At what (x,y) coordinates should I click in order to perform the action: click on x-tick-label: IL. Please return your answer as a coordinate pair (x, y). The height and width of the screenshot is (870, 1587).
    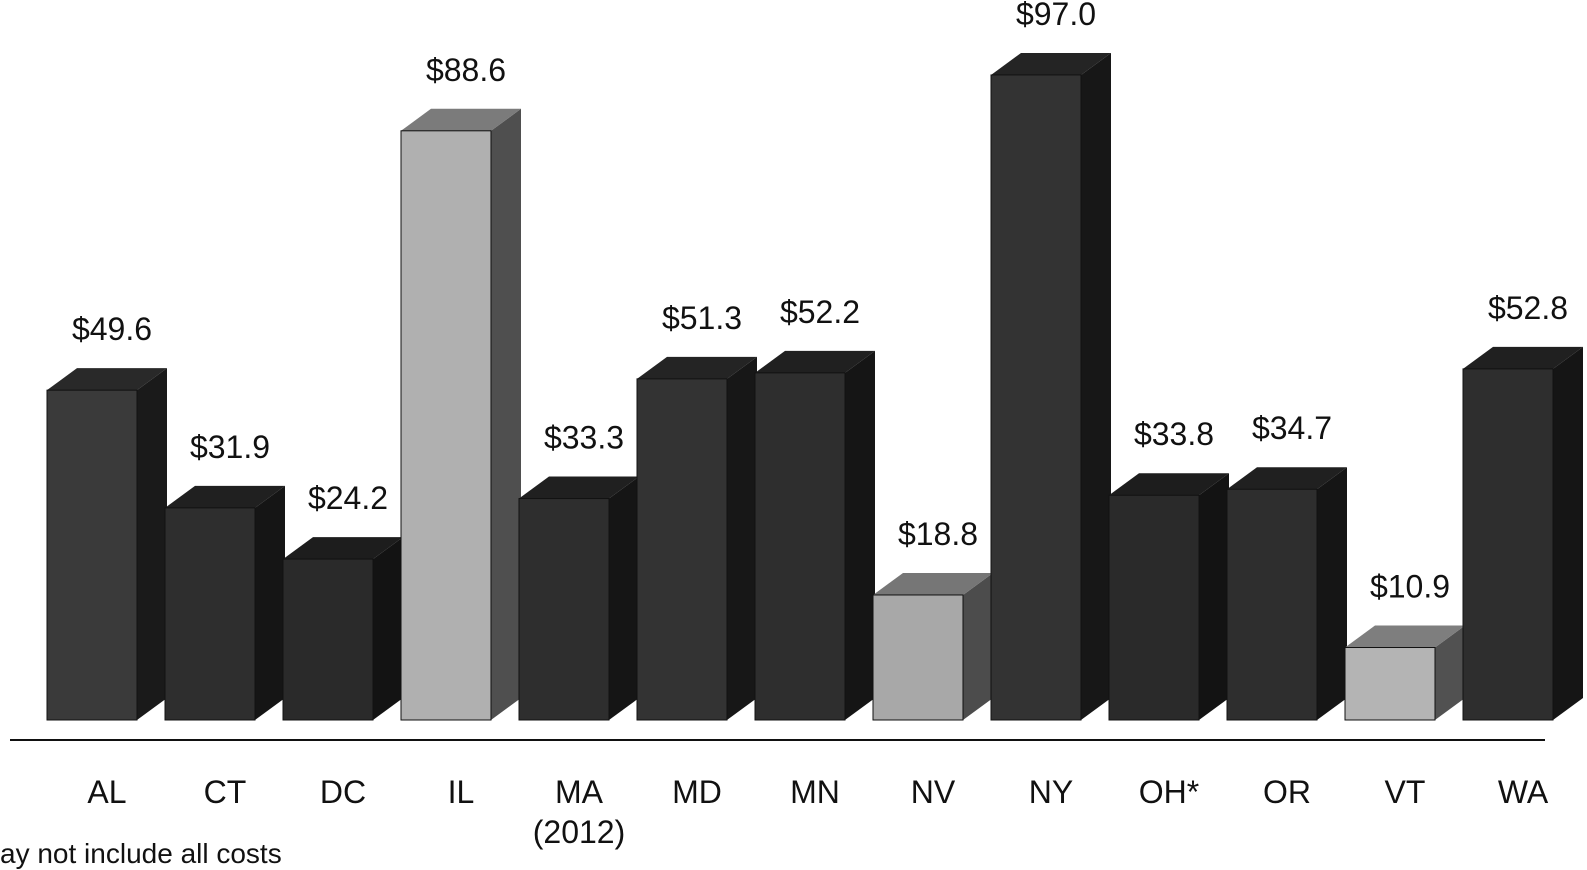
    Looking at the image, I should click on (461, 792).